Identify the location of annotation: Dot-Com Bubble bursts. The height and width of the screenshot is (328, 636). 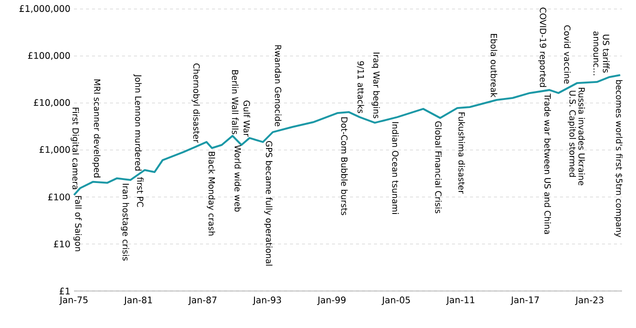
(344, 166).